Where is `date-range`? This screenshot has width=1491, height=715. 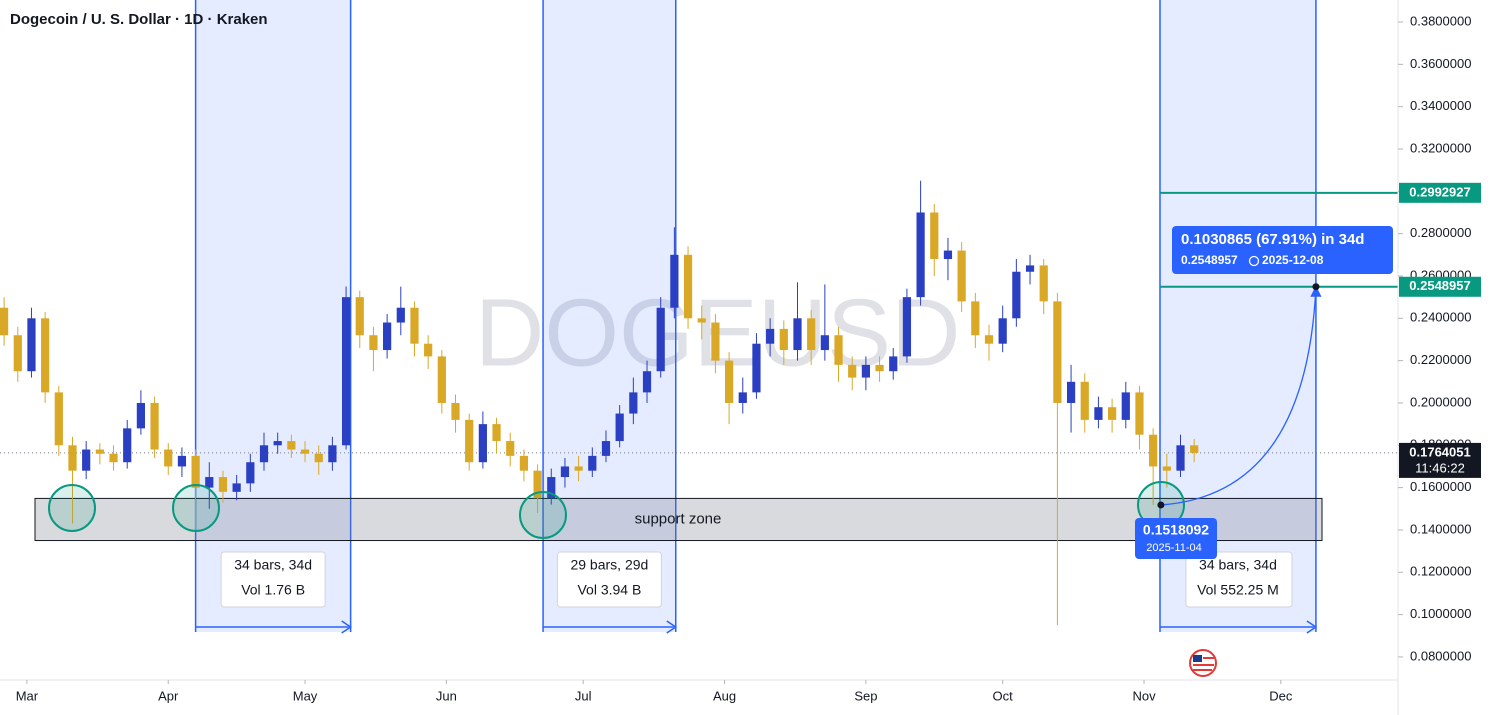
date-range is located at coordinates (609, 316).